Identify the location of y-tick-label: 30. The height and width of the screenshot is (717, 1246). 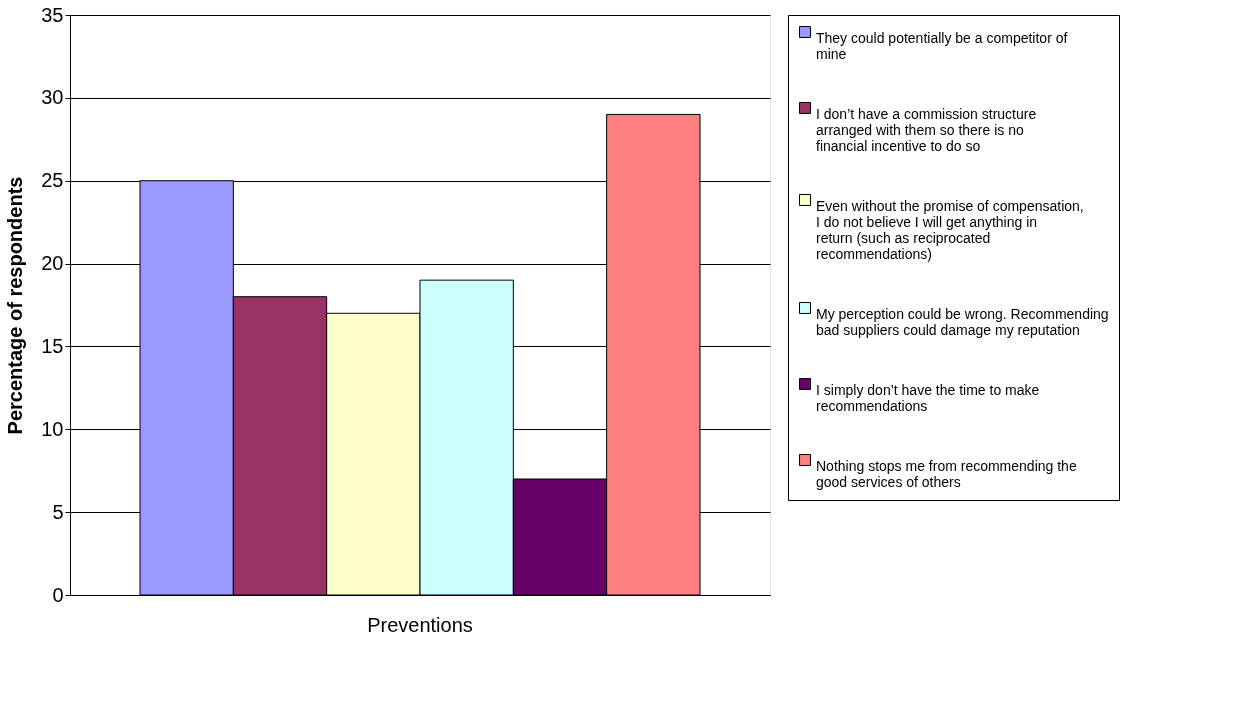
(52, 97).